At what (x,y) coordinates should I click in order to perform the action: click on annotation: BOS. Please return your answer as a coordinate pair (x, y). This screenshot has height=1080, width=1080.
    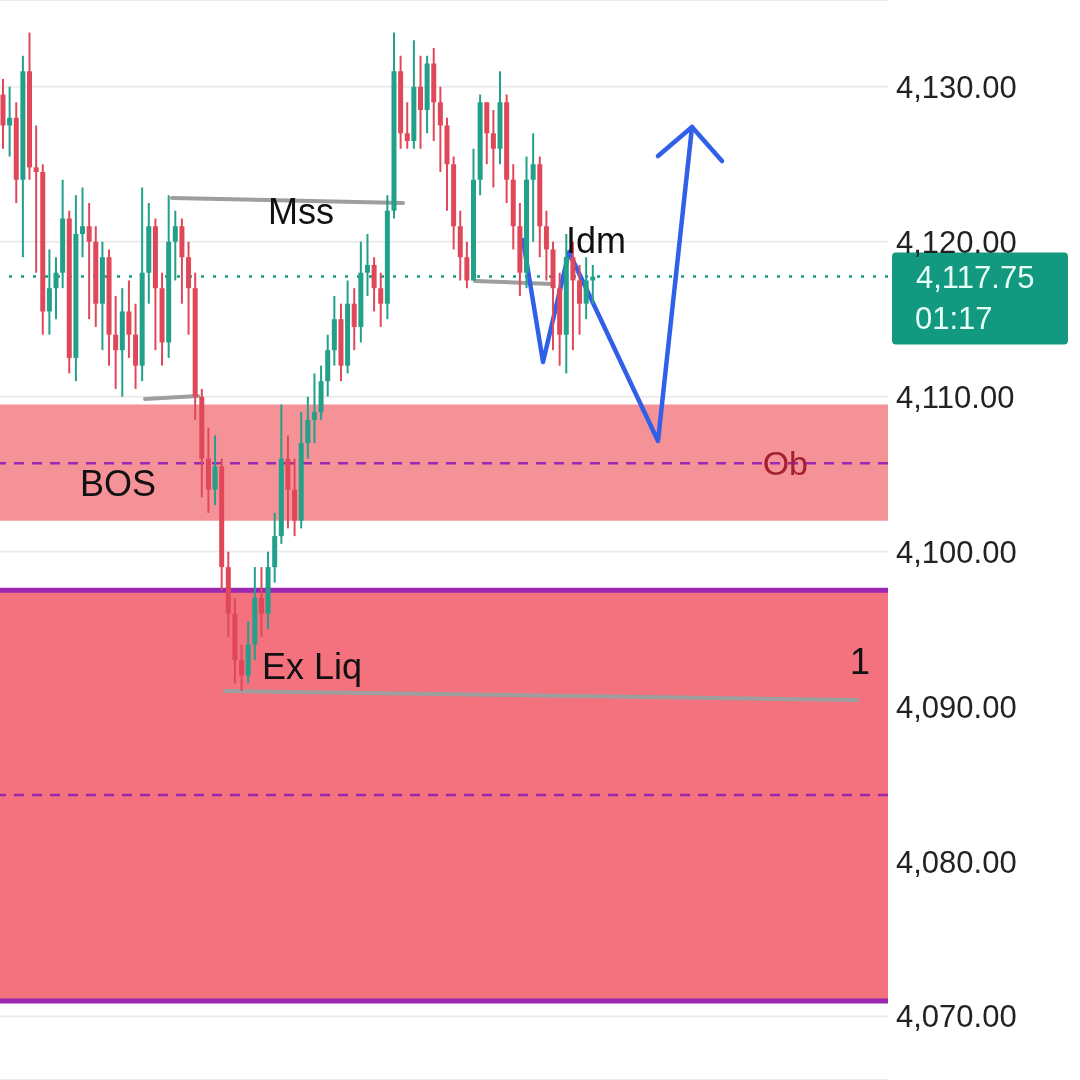
    Looking at the image, I should click on (118, 484).